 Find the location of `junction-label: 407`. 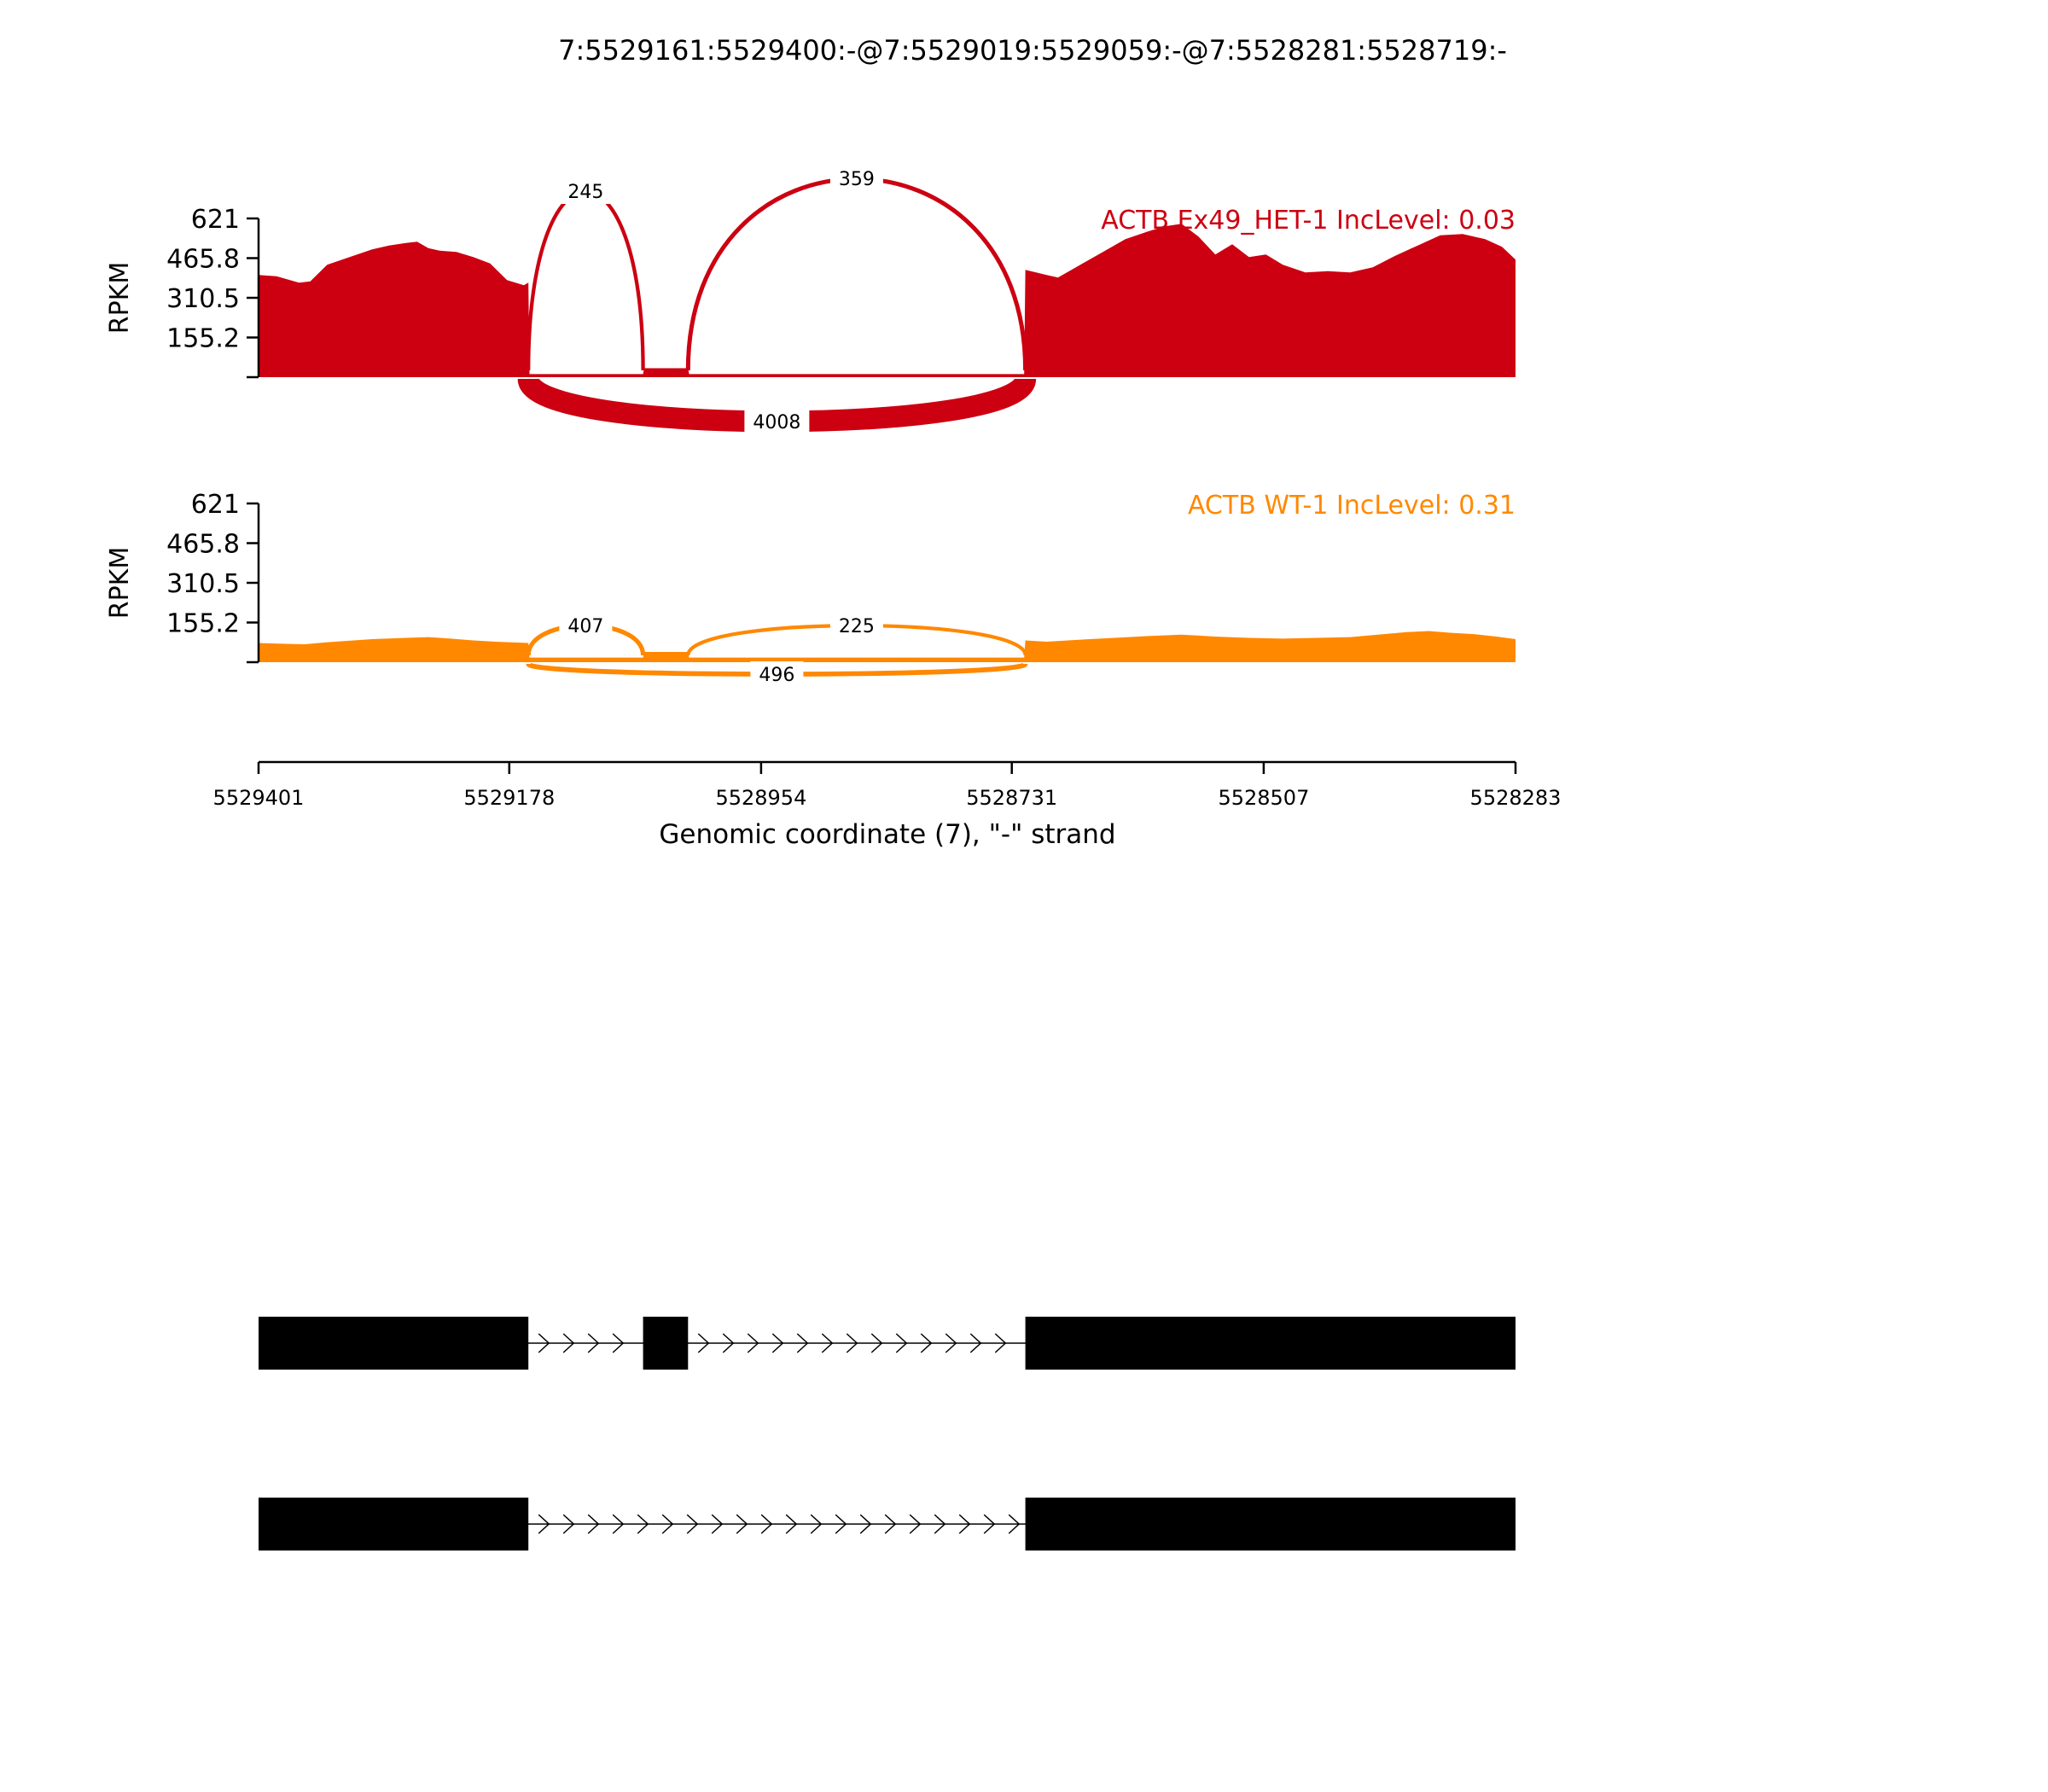

junction-label: 407 is located at coordinates (585, 626).